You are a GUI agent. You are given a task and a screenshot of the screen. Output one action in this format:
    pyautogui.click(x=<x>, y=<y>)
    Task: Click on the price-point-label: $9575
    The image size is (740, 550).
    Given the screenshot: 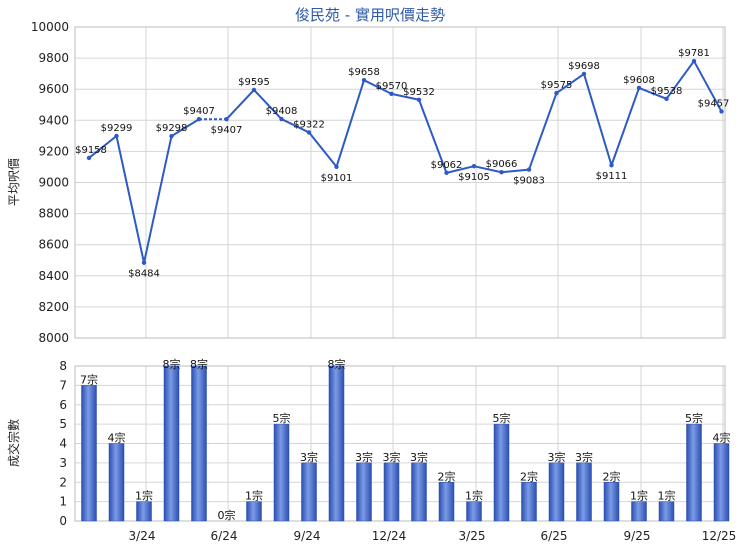 What is the action you would take?
    pyautogui.click(x=557, y=85)
    